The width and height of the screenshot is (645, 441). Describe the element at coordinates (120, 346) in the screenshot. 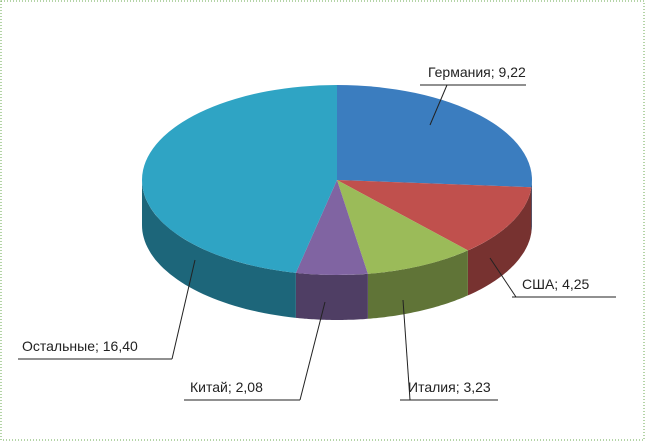

I see `label-value: 16,40` at that location.